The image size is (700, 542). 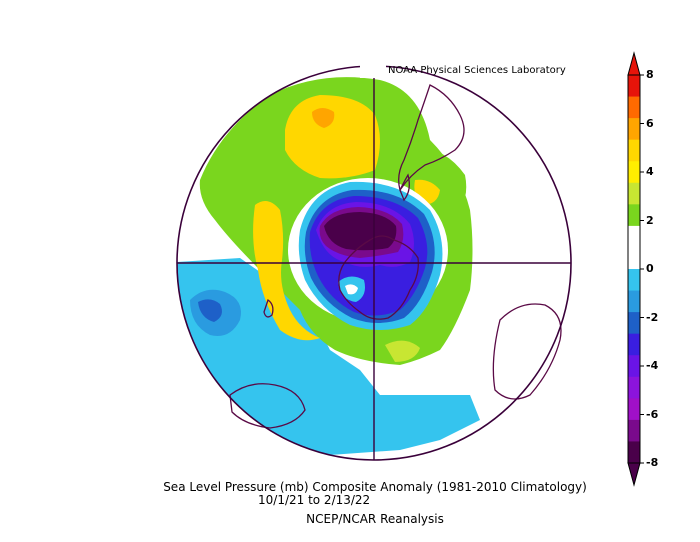 I want to click on colorbar-tick-label: 8, so click(x=650, y=74).